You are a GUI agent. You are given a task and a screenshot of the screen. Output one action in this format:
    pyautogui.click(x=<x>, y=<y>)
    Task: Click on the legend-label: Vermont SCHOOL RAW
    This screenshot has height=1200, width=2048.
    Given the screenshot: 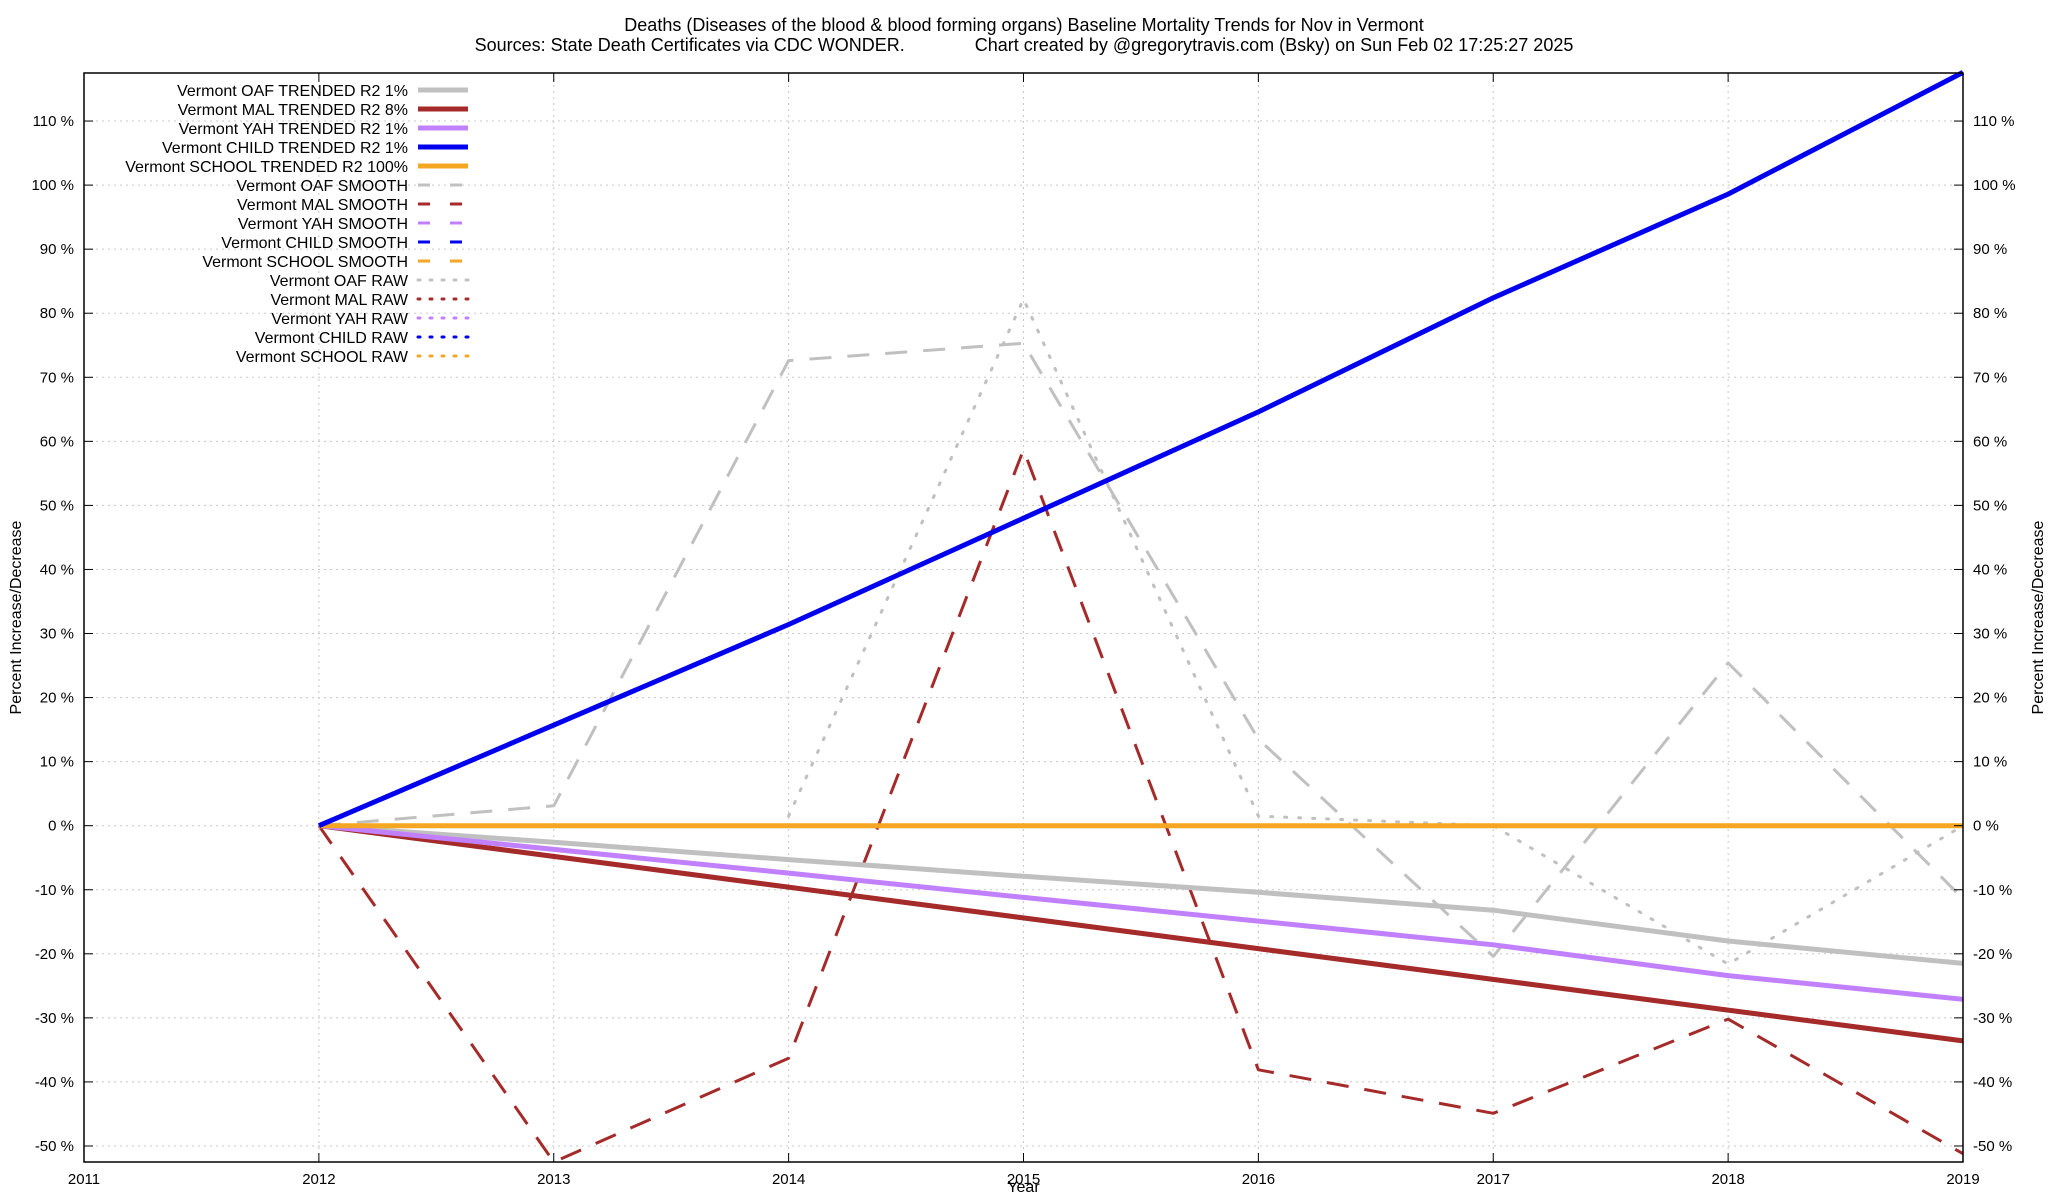 What is the action you would take?
    pyautogui.click(x=322, y=357)
    